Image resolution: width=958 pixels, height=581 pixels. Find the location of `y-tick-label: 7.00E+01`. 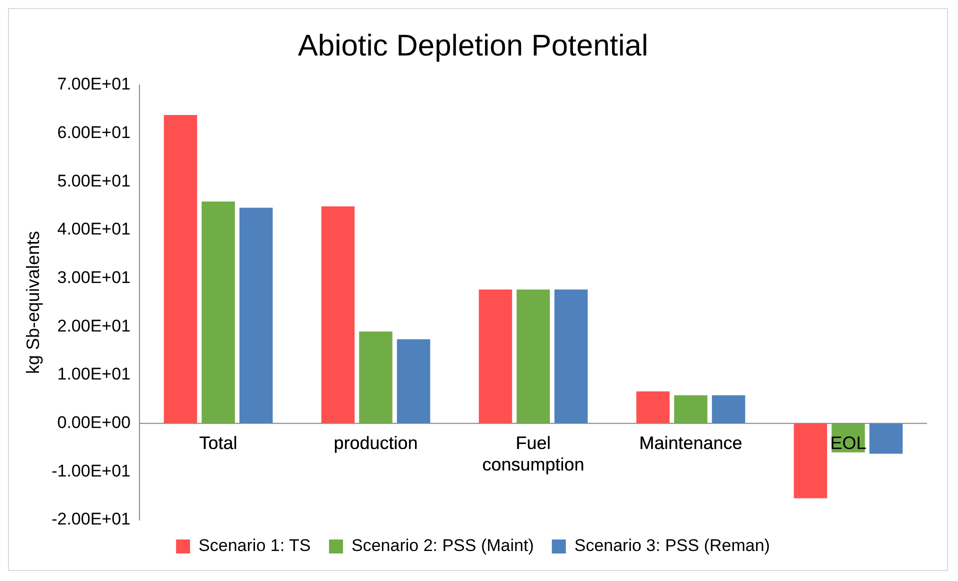

y-tick-label: 7.00E+01 is located at coordinates (94, 84).